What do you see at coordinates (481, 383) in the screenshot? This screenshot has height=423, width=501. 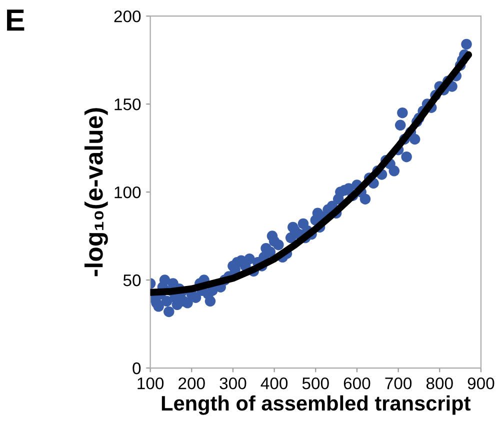 I see `x-tick-label: 900` at bounding box center [481, 383].